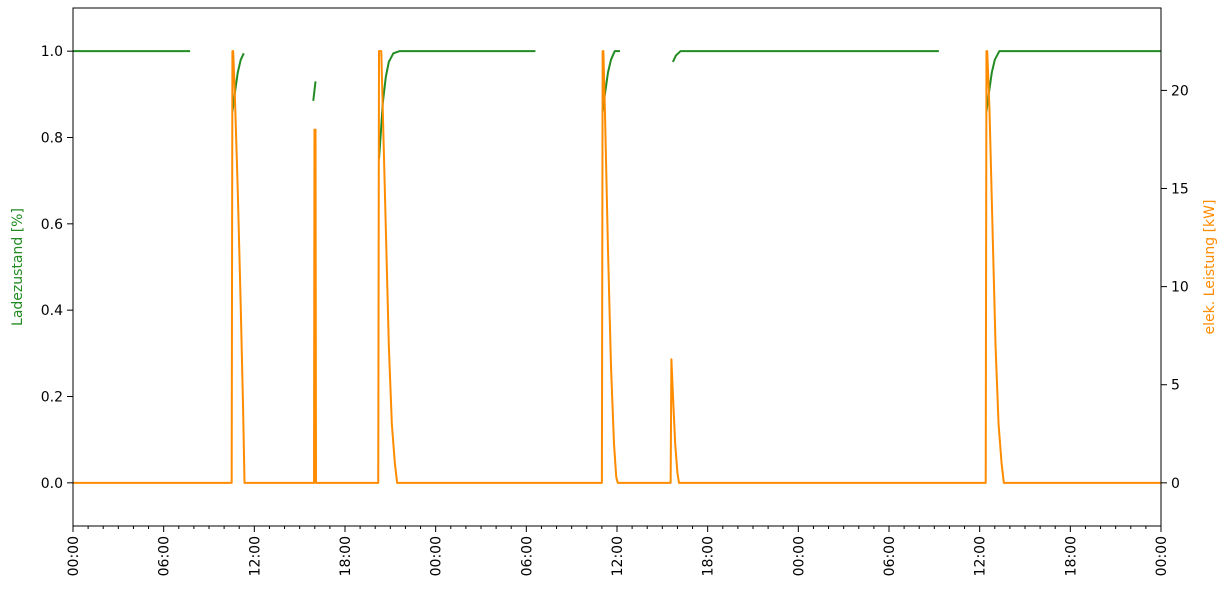 This screenshot has height=590, width=1225. Describe the element at coordinates (1180, 288) in the screenshot. I see `y-right-tick-label: 10` at that location.